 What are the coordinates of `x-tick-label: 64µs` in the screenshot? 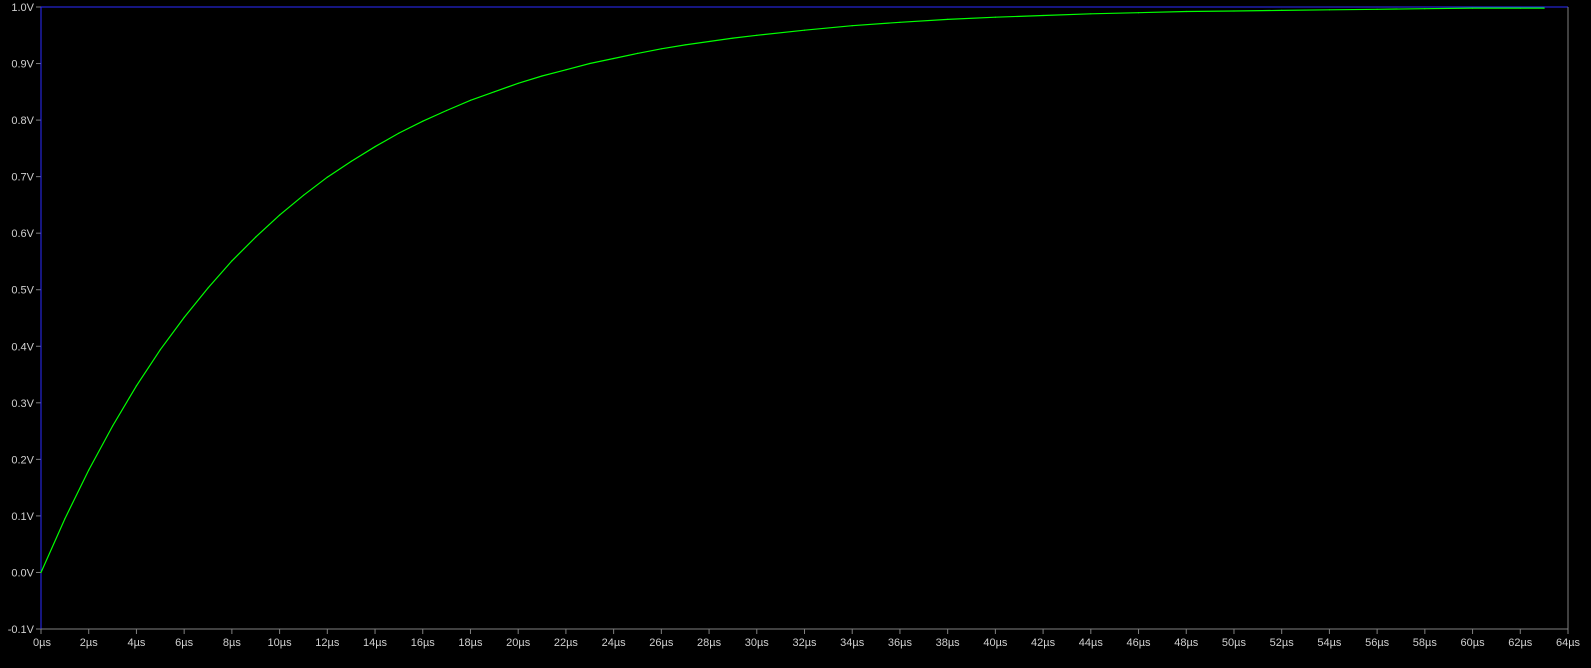 It's located at (1568, 643).